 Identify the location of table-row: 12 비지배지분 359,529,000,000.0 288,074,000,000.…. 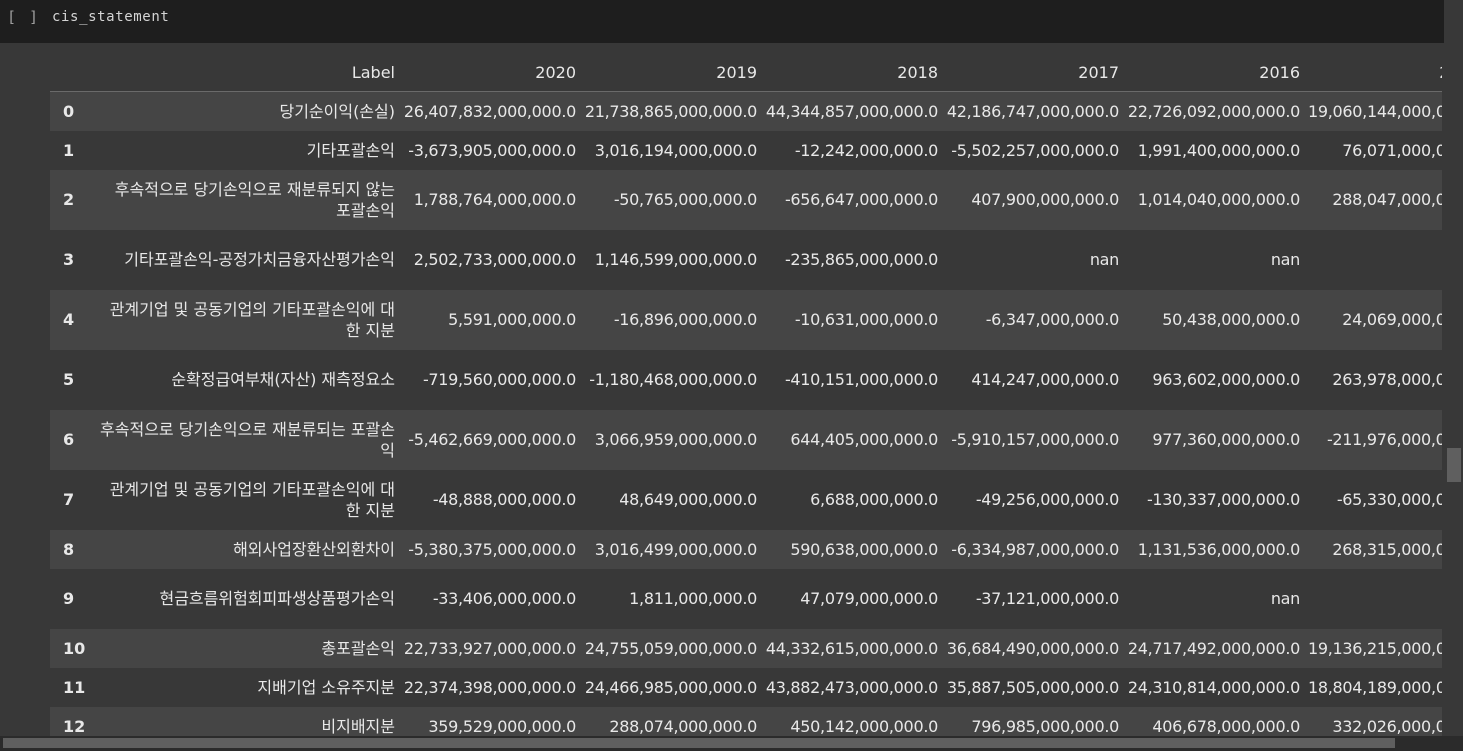
(746, 721).